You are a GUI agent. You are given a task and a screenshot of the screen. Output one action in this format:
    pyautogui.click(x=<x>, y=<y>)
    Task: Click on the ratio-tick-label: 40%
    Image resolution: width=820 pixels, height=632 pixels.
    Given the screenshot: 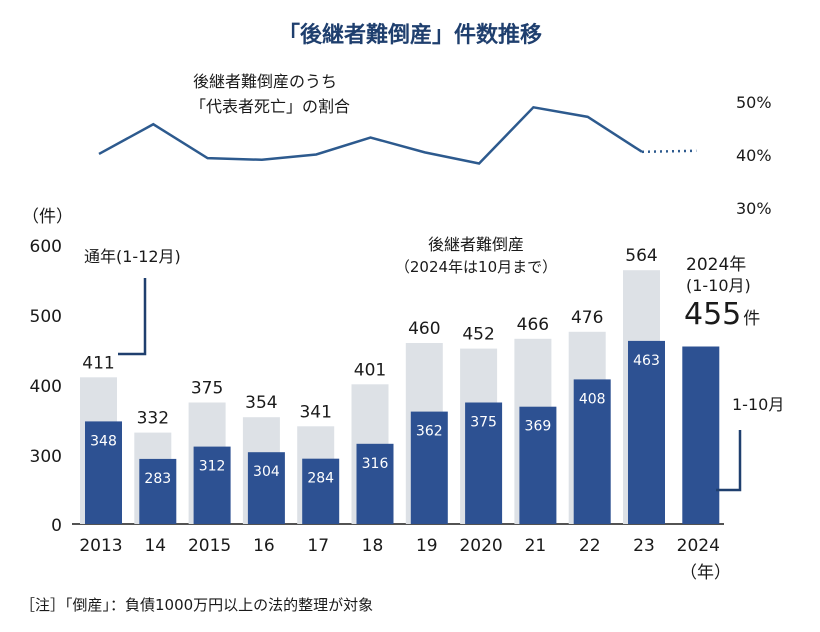 What is the action you would take?
    pyautogui.click(x=754, y=155)
    